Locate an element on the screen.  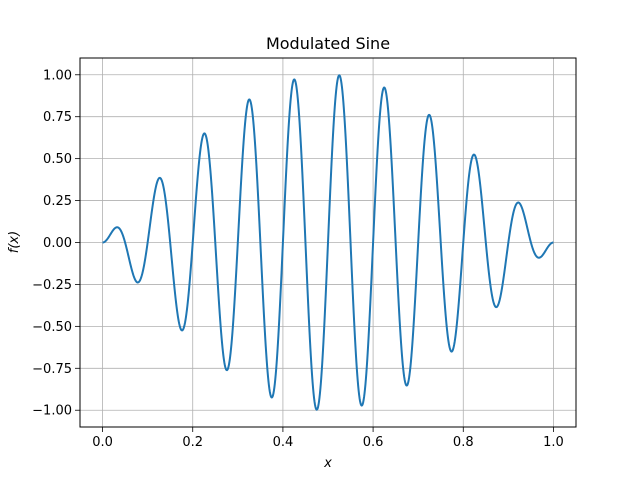
x-tick-label: 1.0 is located at coordinates (553, 442).